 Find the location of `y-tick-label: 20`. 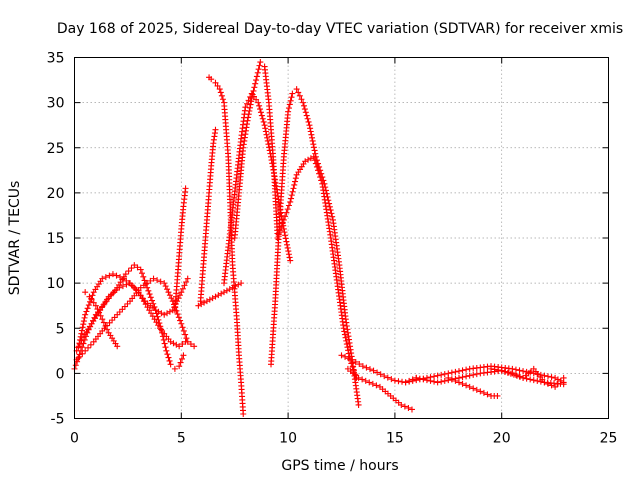

y-tick-label: 20 is located at coordinates (56, 194).